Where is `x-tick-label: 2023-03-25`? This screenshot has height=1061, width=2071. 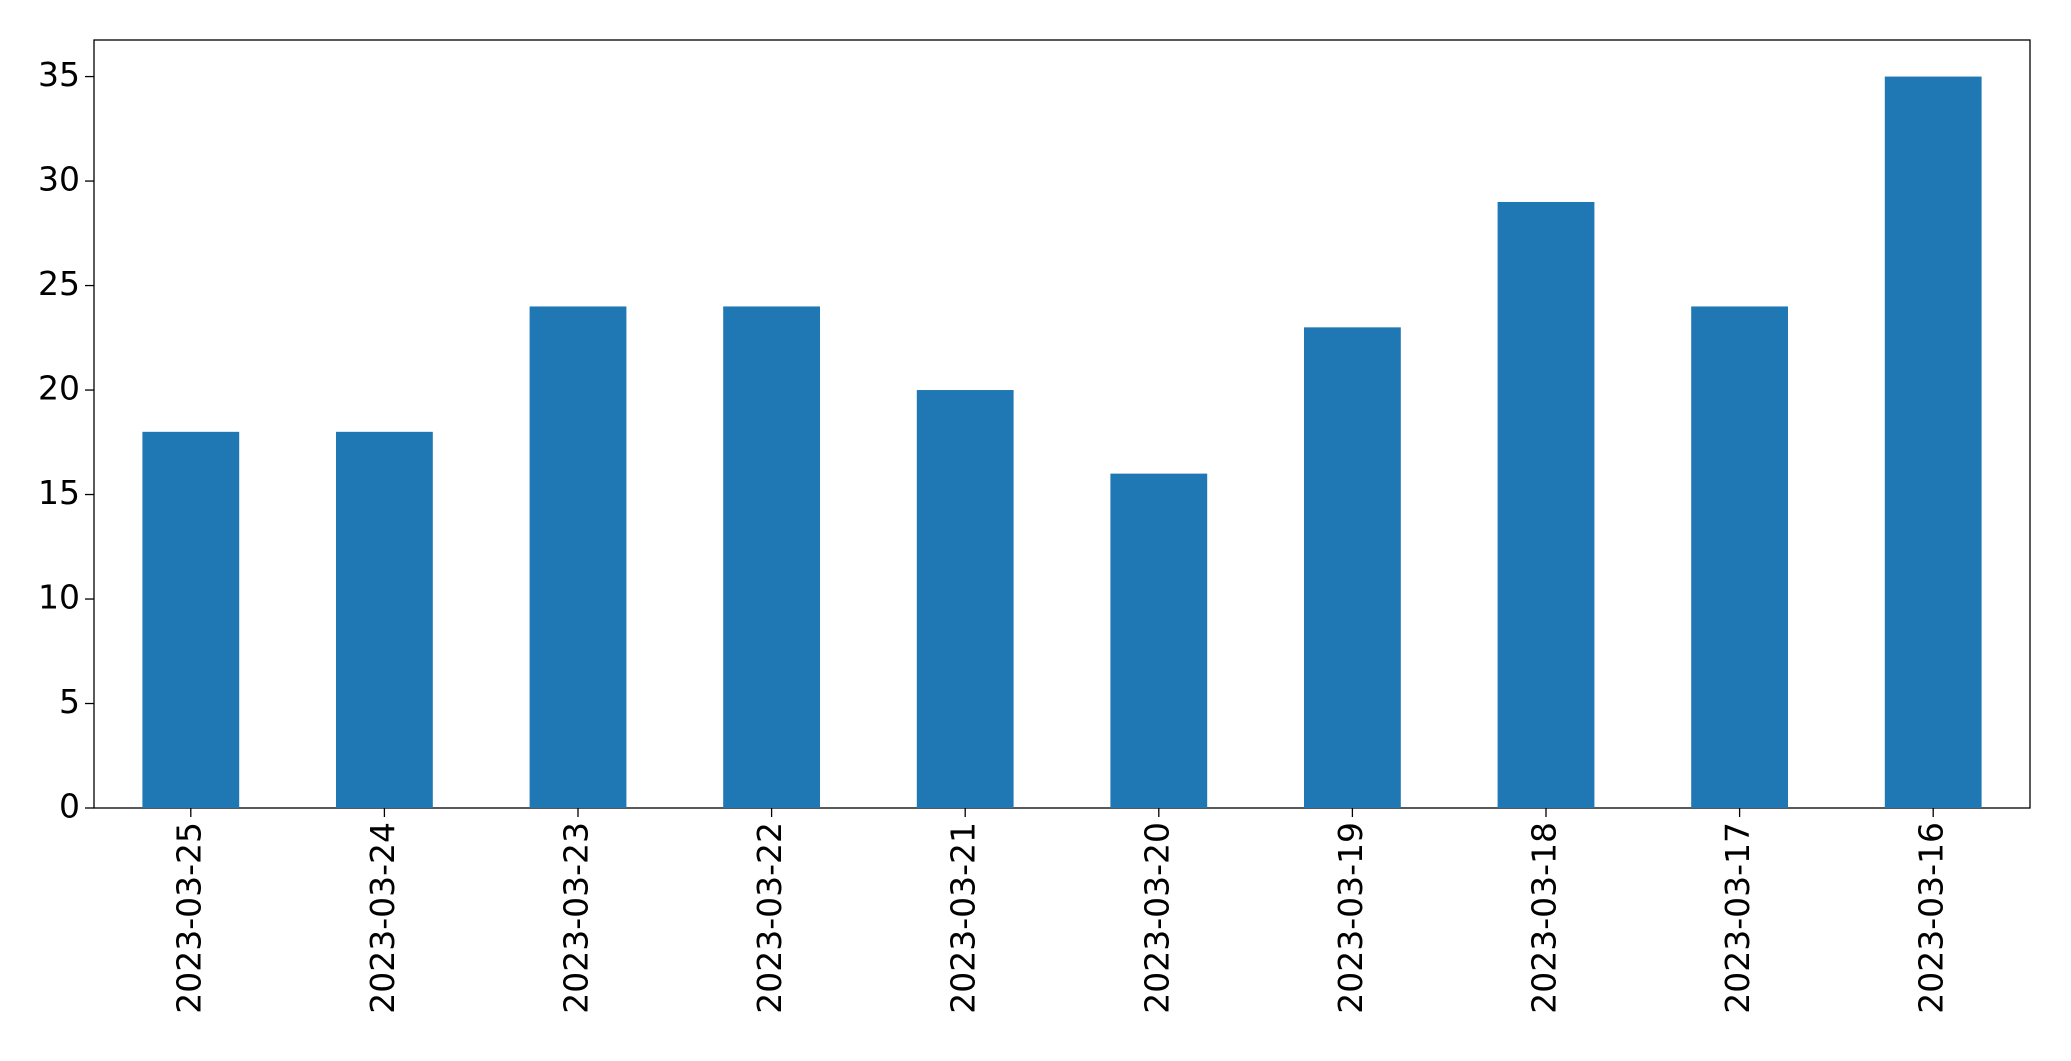 x-tick-label: 2023-03-25 is located at coordinates (188, 918).